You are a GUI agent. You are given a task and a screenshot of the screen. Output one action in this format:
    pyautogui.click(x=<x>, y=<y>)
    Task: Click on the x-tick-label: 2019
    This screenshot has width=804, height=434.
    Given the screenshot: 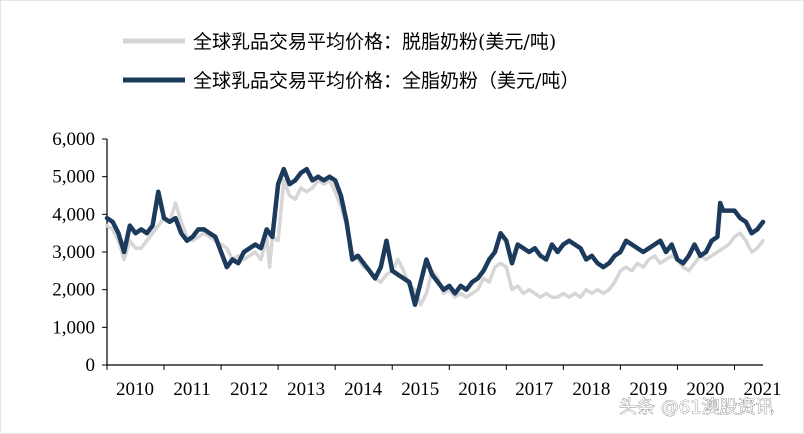 What is the action you would take?
    pyautogui.click(x=648, y=389)
    